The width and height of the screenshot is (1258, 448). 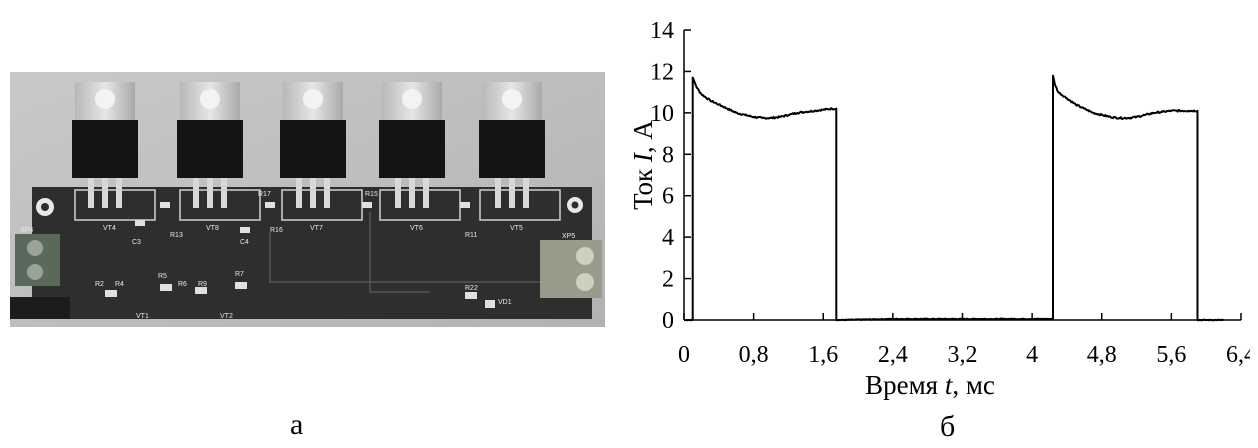 I want to click on label-vt5: VT5, so click(x=516, y=228).